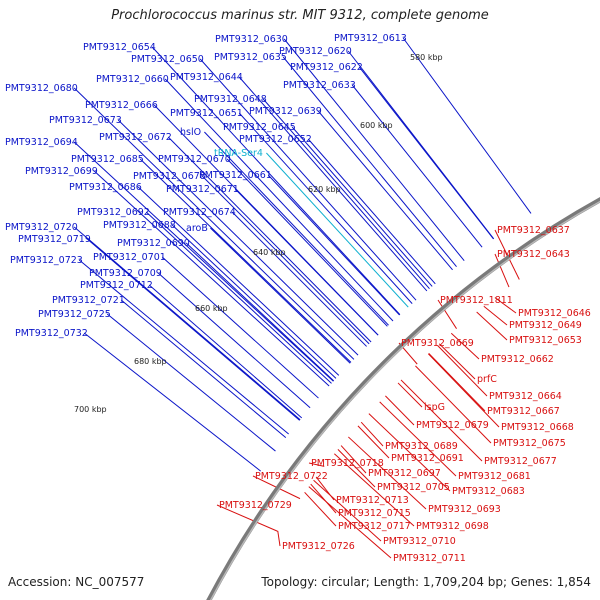 This screenshot has height=600, width=600. Describe the element at coordinates (238, 153) in the screenshot. I see `forward-gene-label: tRNA-Ser4` at that location.